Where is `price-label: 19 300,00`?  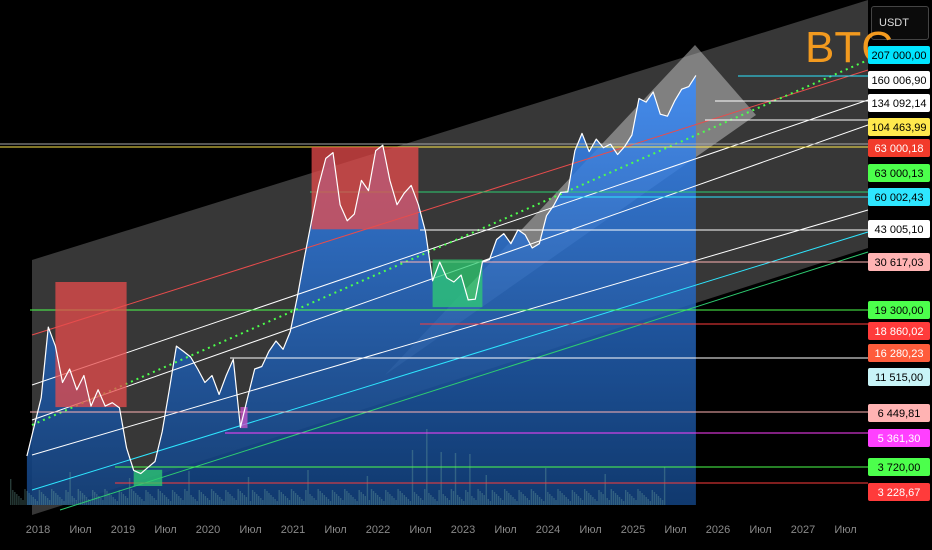 price-label: 19 300,00 is located at coordinates (899, 311).